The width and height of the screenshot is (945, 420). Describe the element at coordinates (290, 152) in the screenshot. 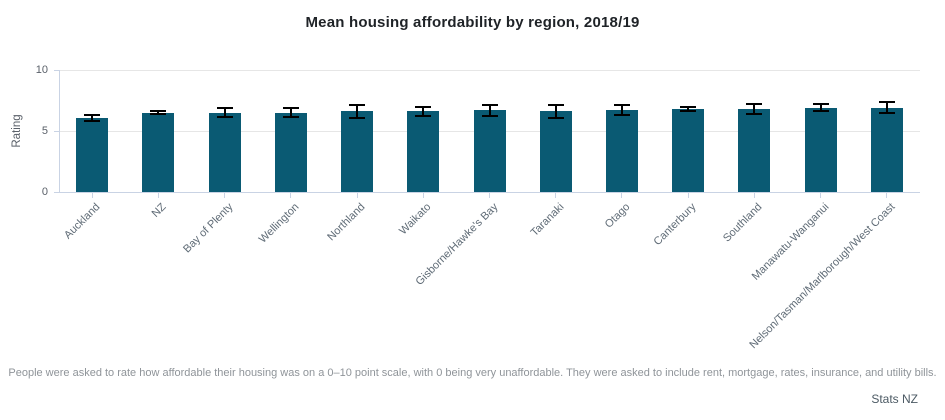

I see `bar-wellington` at that location.